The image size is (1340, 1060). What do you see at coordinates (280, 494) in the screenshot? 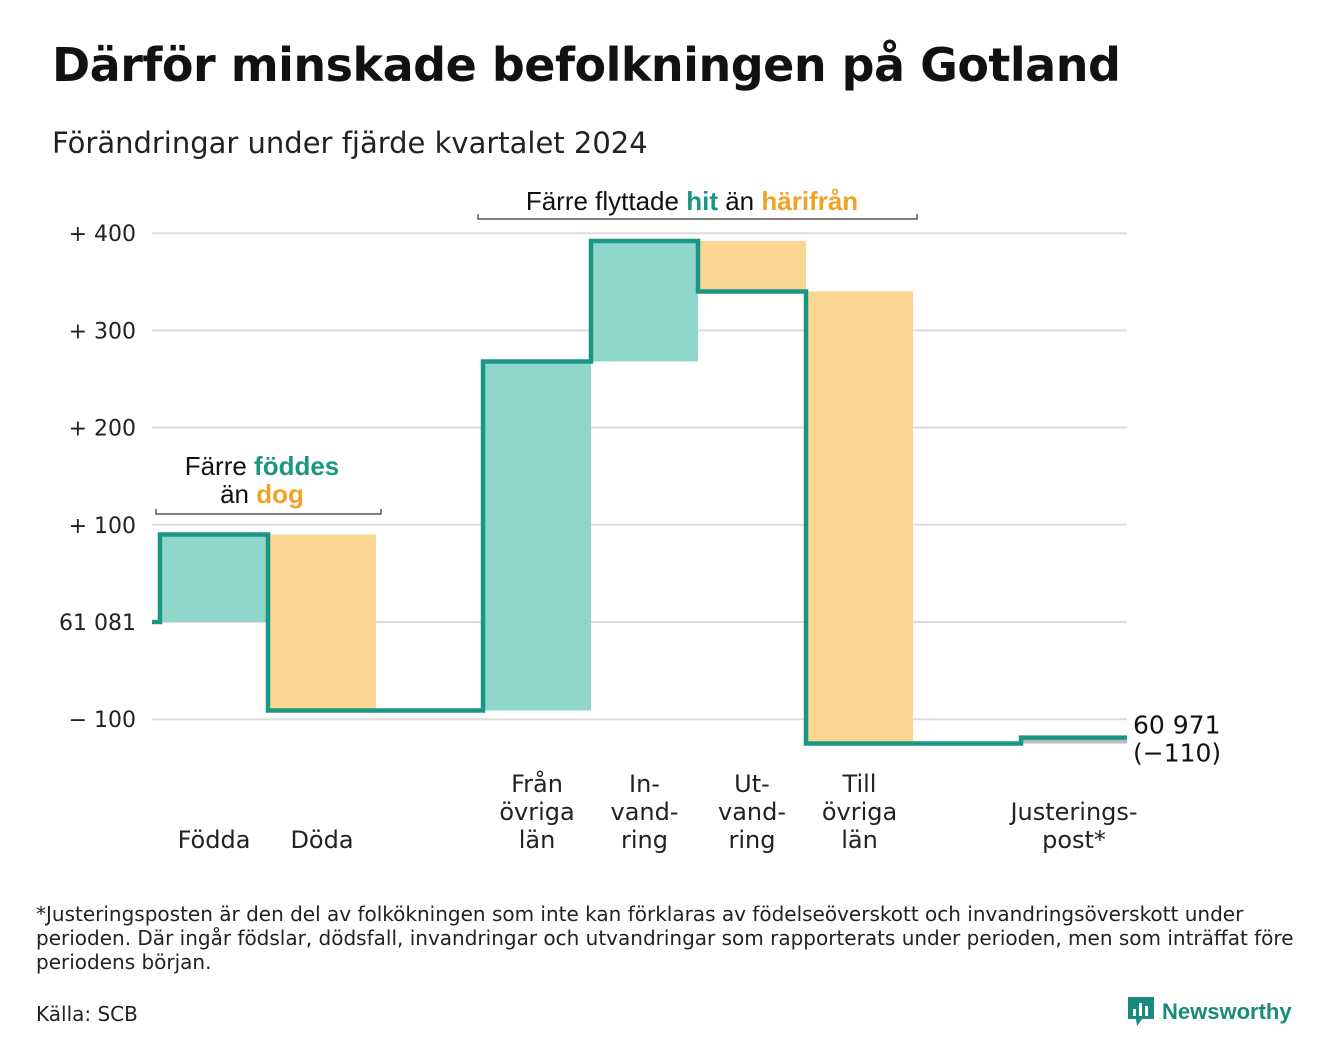
I see `annotation-0-part-1-1: dog` at bounding box center [280, 494].